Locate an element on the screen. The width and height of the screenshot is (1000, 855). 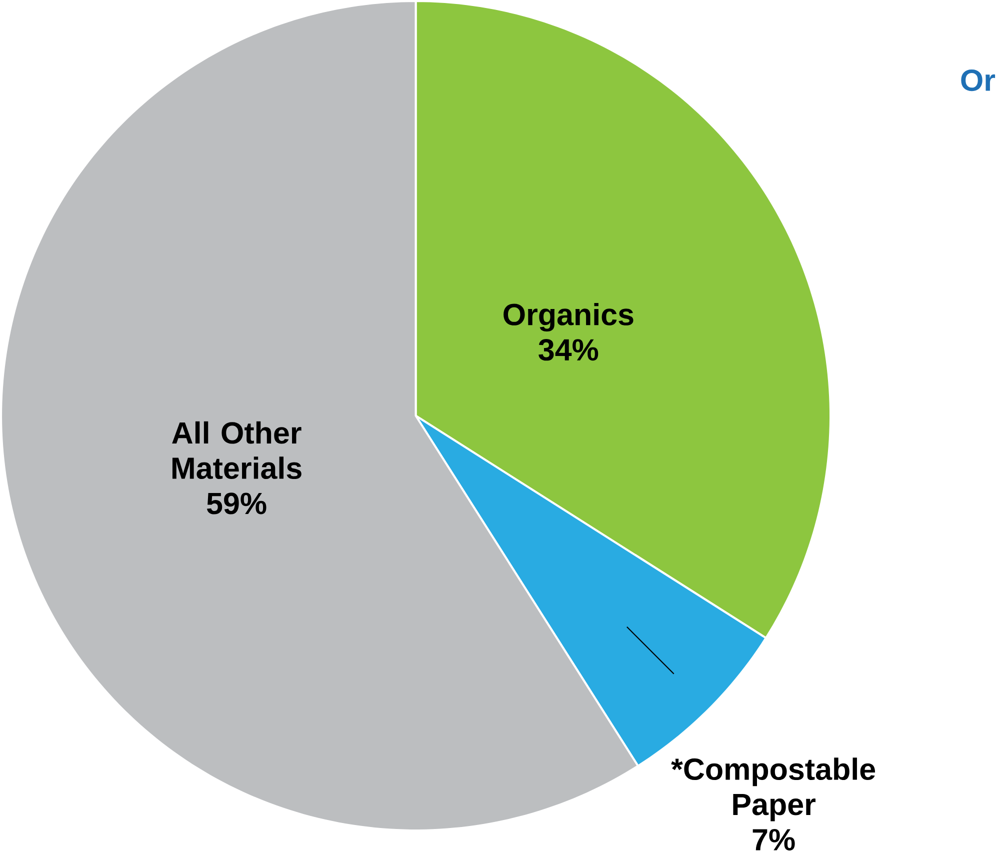
data-label: 34% is located at coordinates (568, 350).